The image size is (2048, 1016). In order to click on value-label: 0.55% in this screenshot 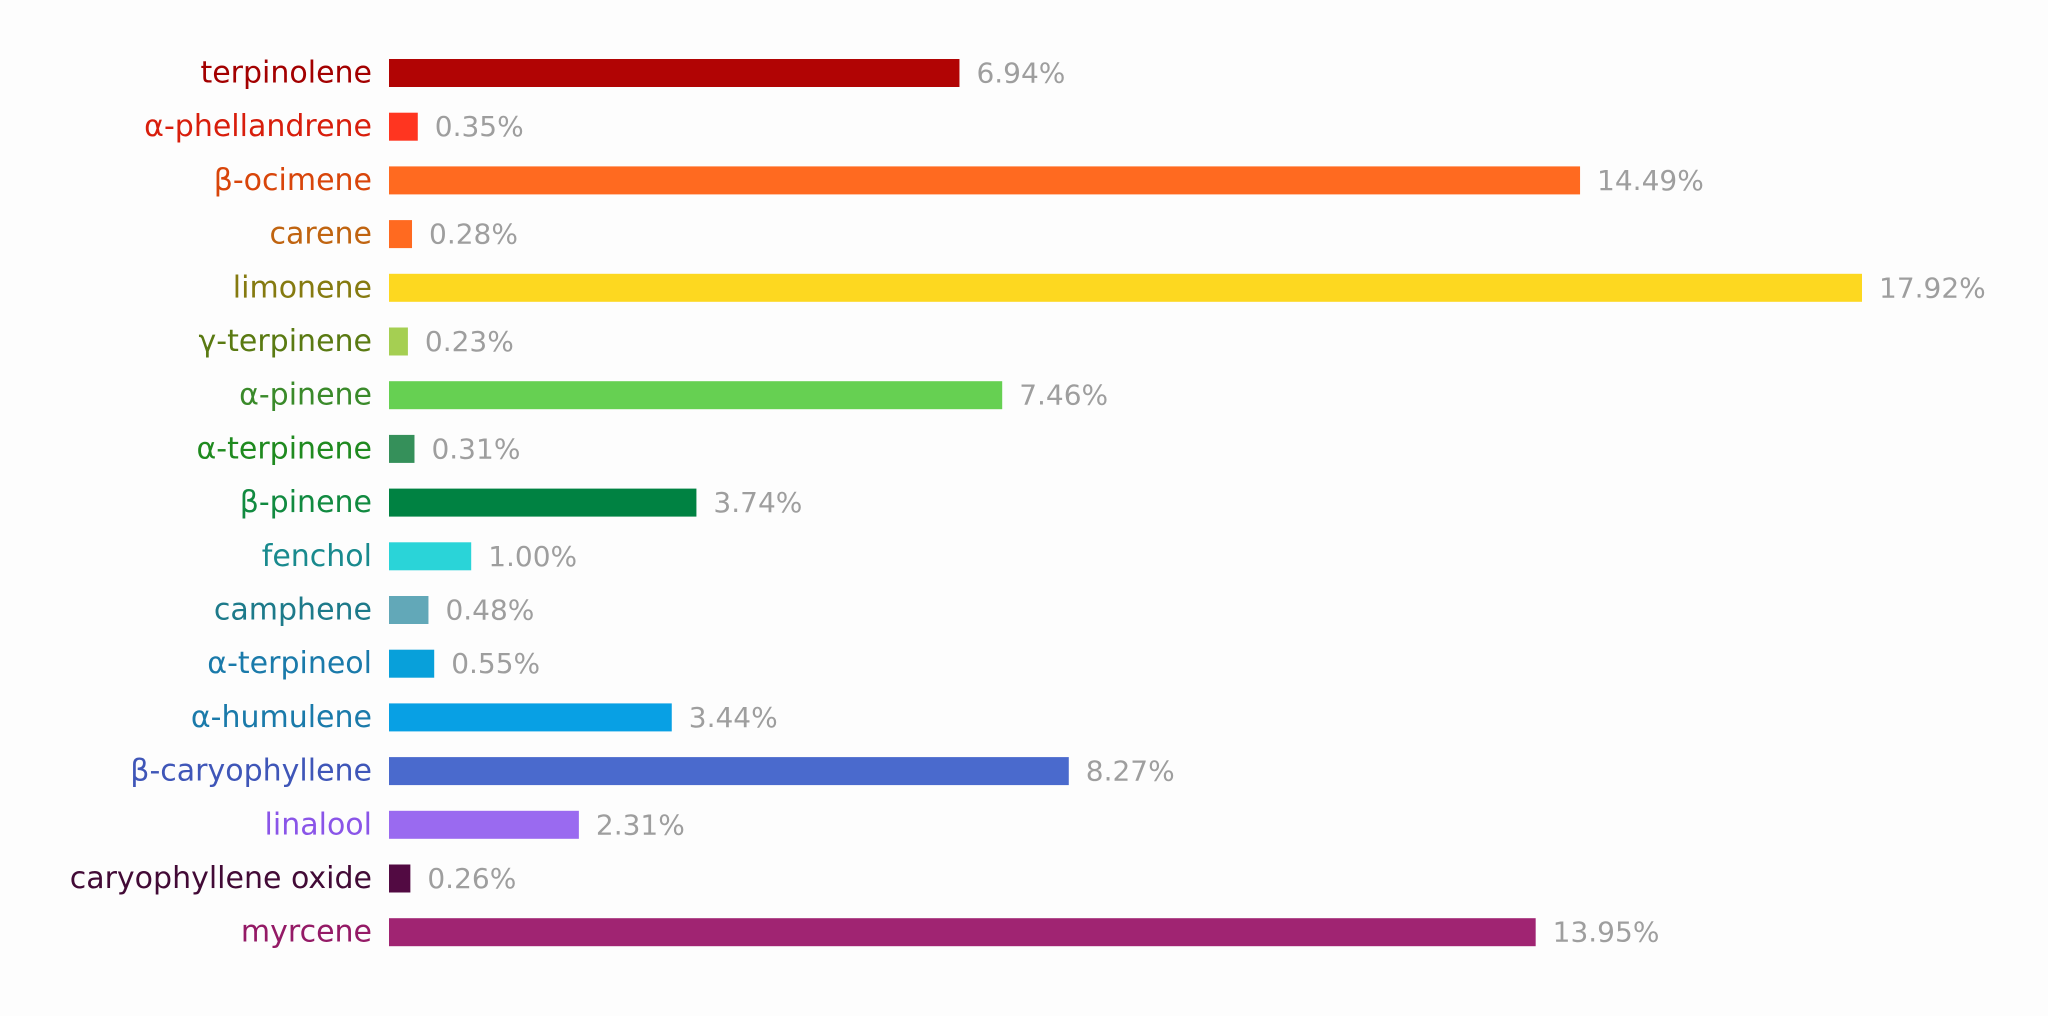, I will do `click(495, 663)`.